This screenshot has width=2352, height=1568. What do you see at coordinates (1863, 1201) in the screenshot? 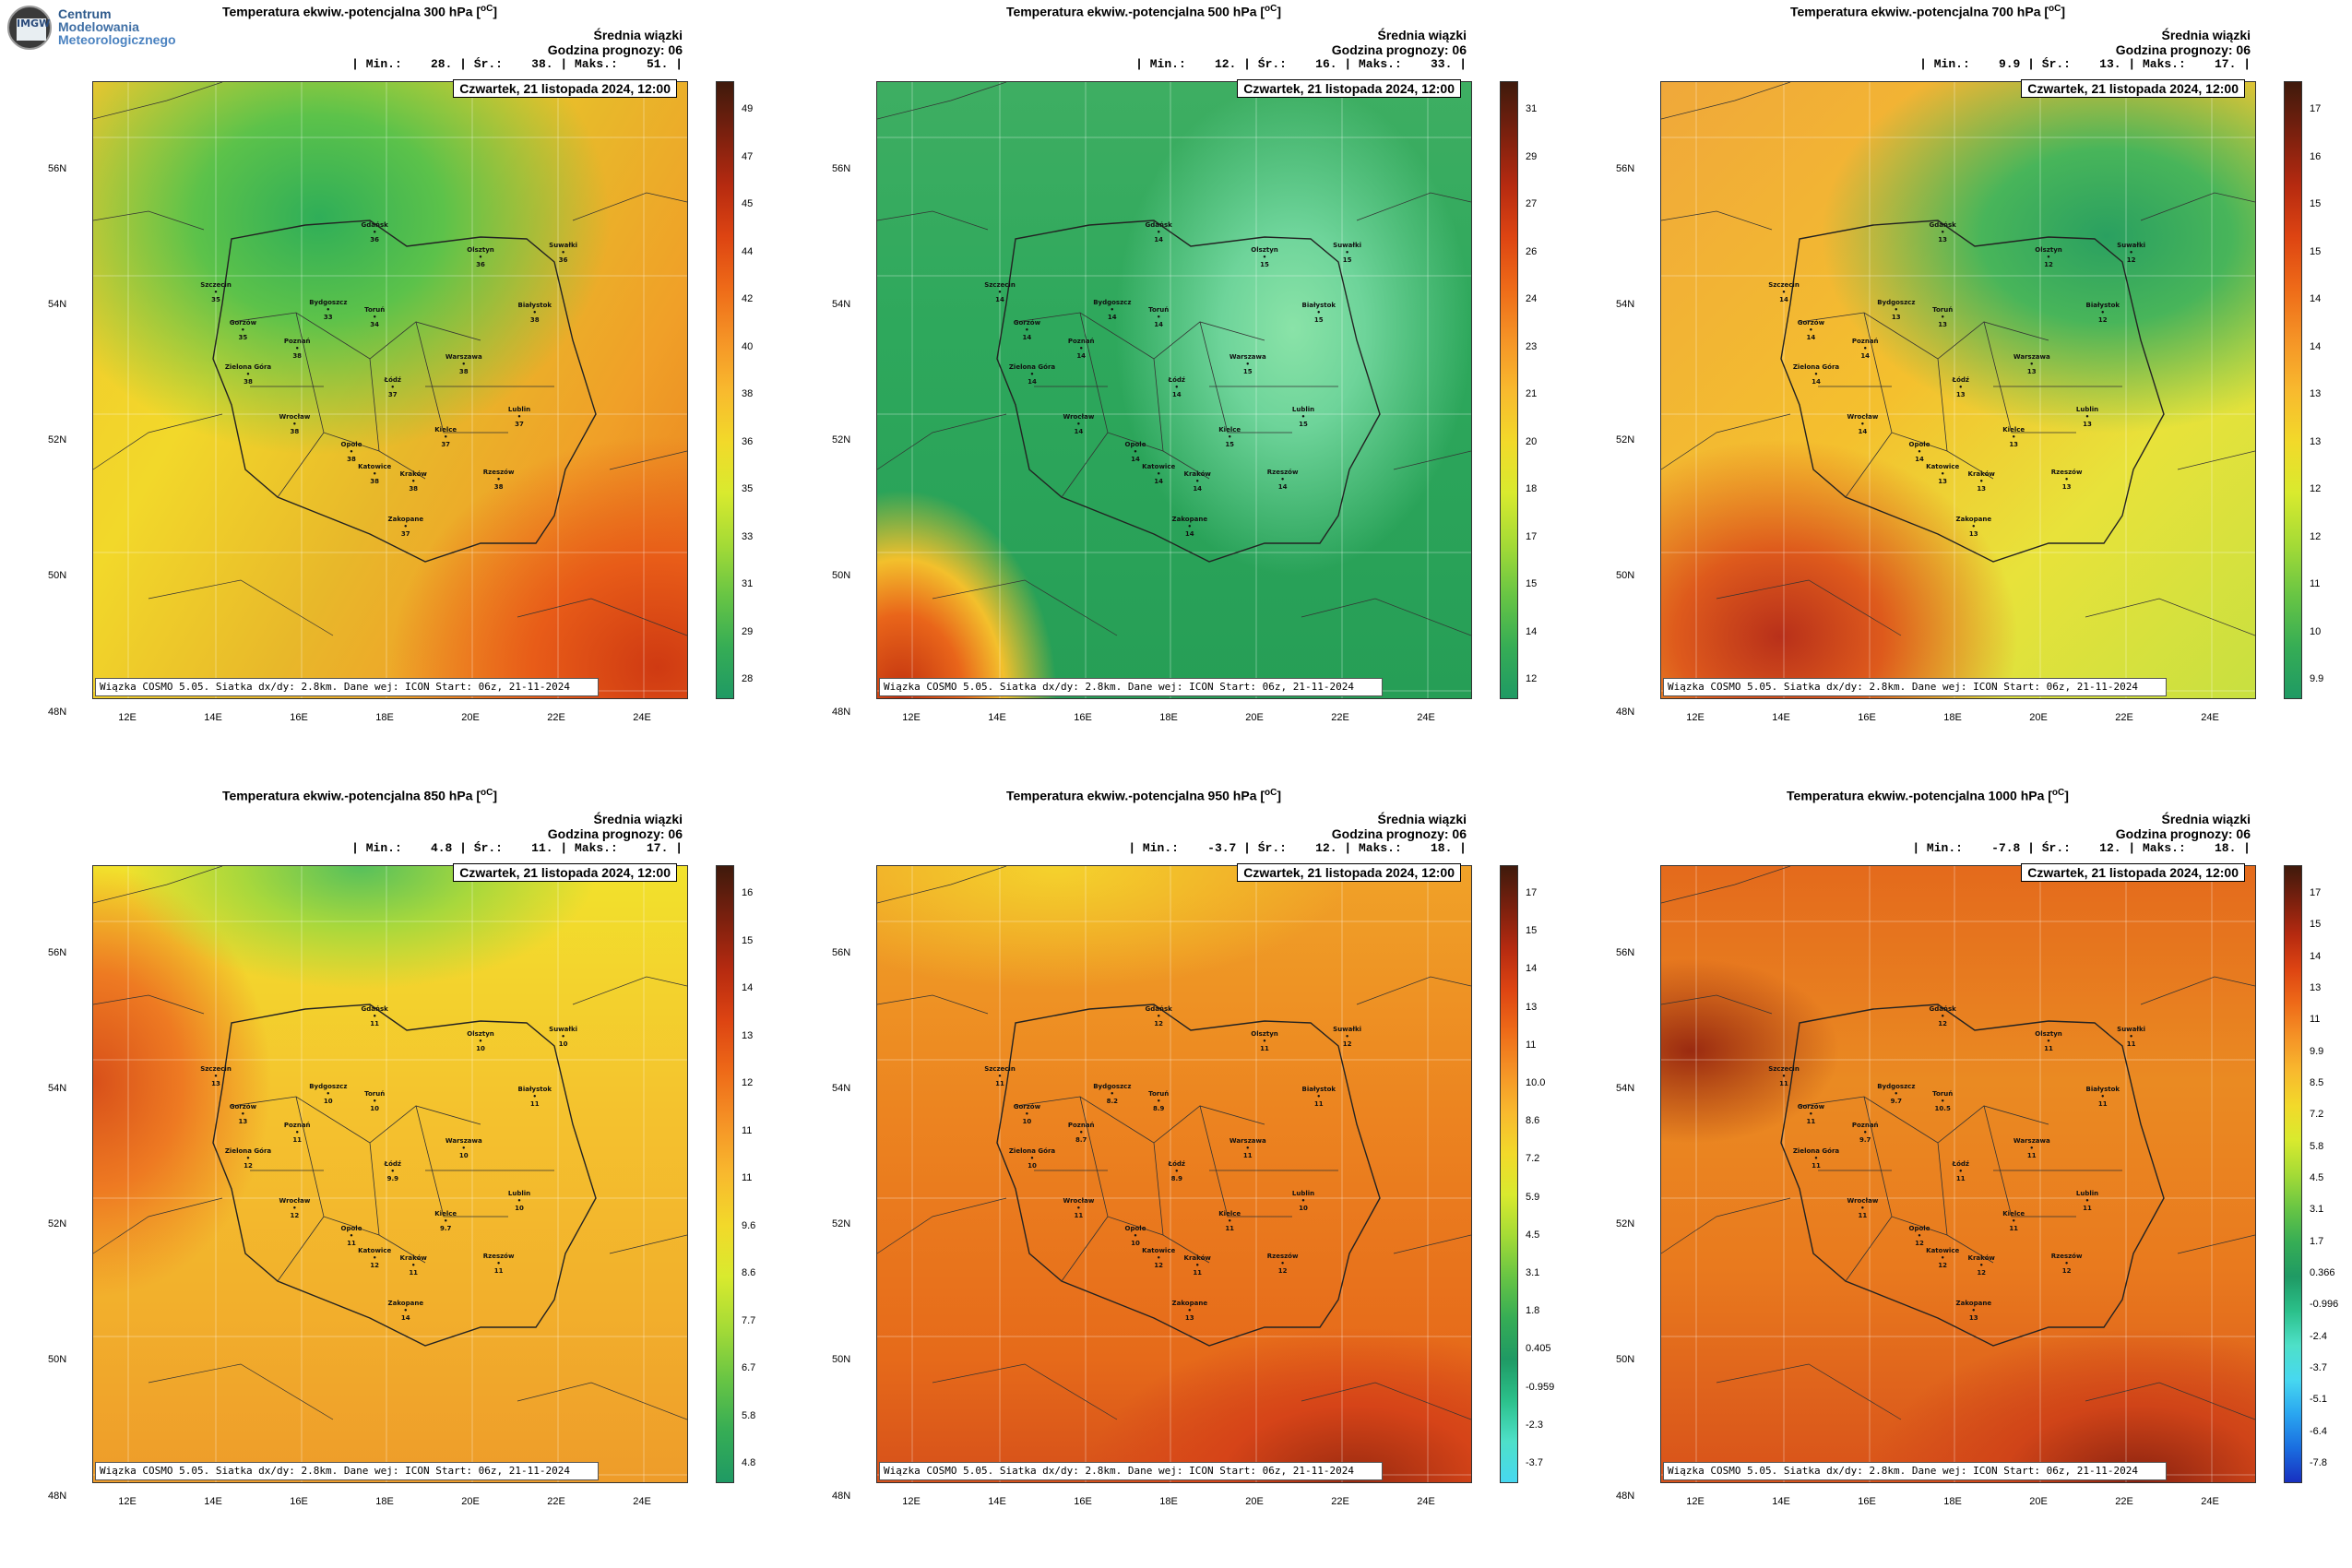
I see `city-name: Wrocław` at bounding box center [1863, 1201].